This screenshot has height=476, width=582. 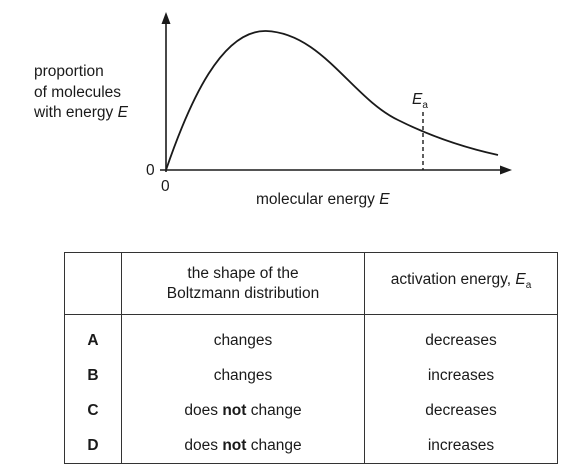 I want to click on x-axis-label-text: molecular energy, so click(x=317, y=199).